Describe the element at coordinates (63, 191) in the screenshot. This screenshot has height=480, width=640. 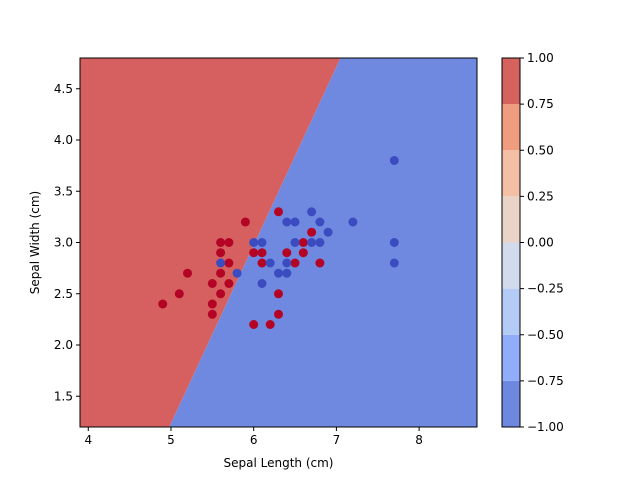
I see `y-tick-label: 3.5` at that location.